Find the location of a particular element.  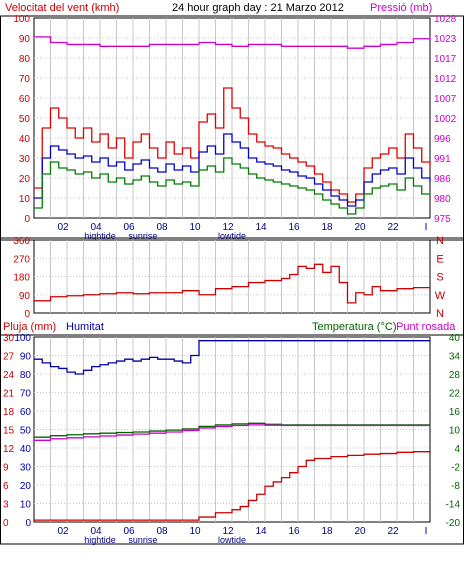

pressure-y-tick-label: 1023 is located at coordinates (445, 39).